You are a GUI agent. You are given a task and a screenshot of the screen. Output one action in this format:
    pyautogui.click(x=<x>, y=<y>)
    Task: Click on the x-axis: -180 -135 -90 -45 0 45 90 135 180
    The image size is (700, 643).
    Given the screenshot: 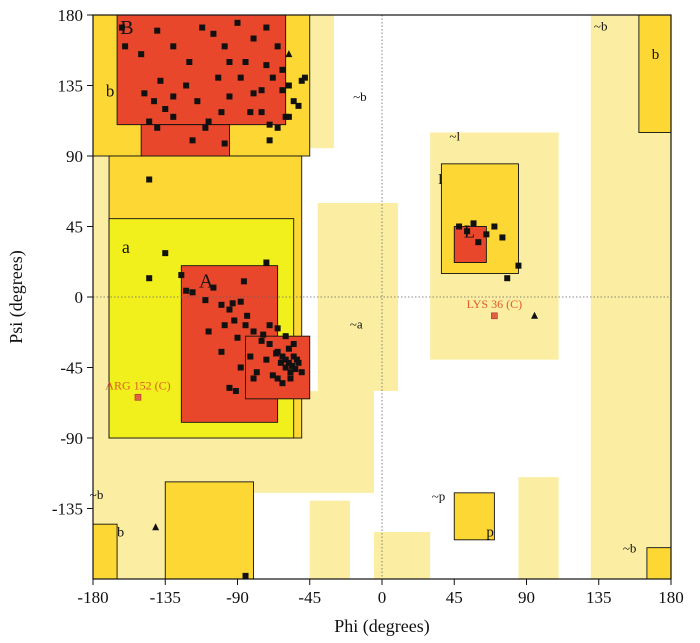 What is the action you would take?
    pyautogui.click(x=380, y=593)
    